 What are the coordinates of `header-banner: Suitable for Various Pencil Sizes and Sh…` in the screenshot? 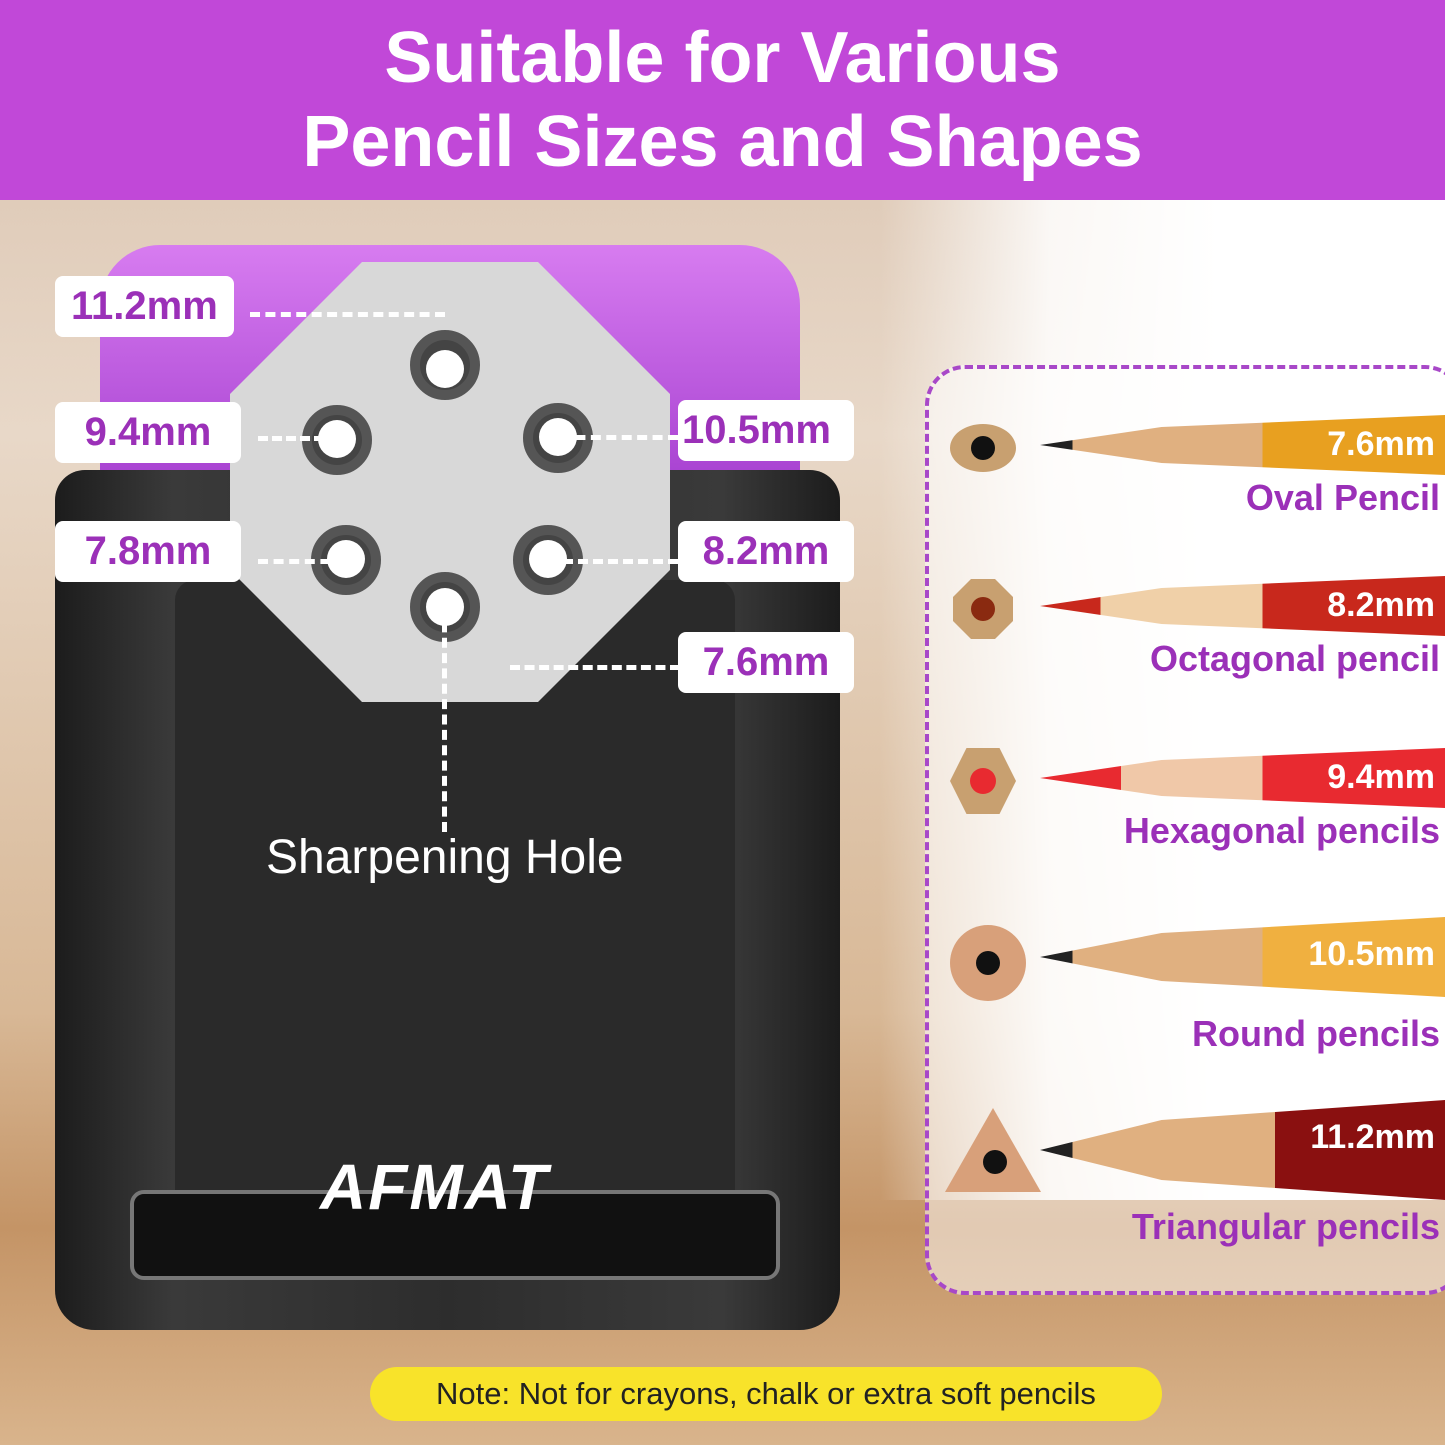 It's located at (722, 100).